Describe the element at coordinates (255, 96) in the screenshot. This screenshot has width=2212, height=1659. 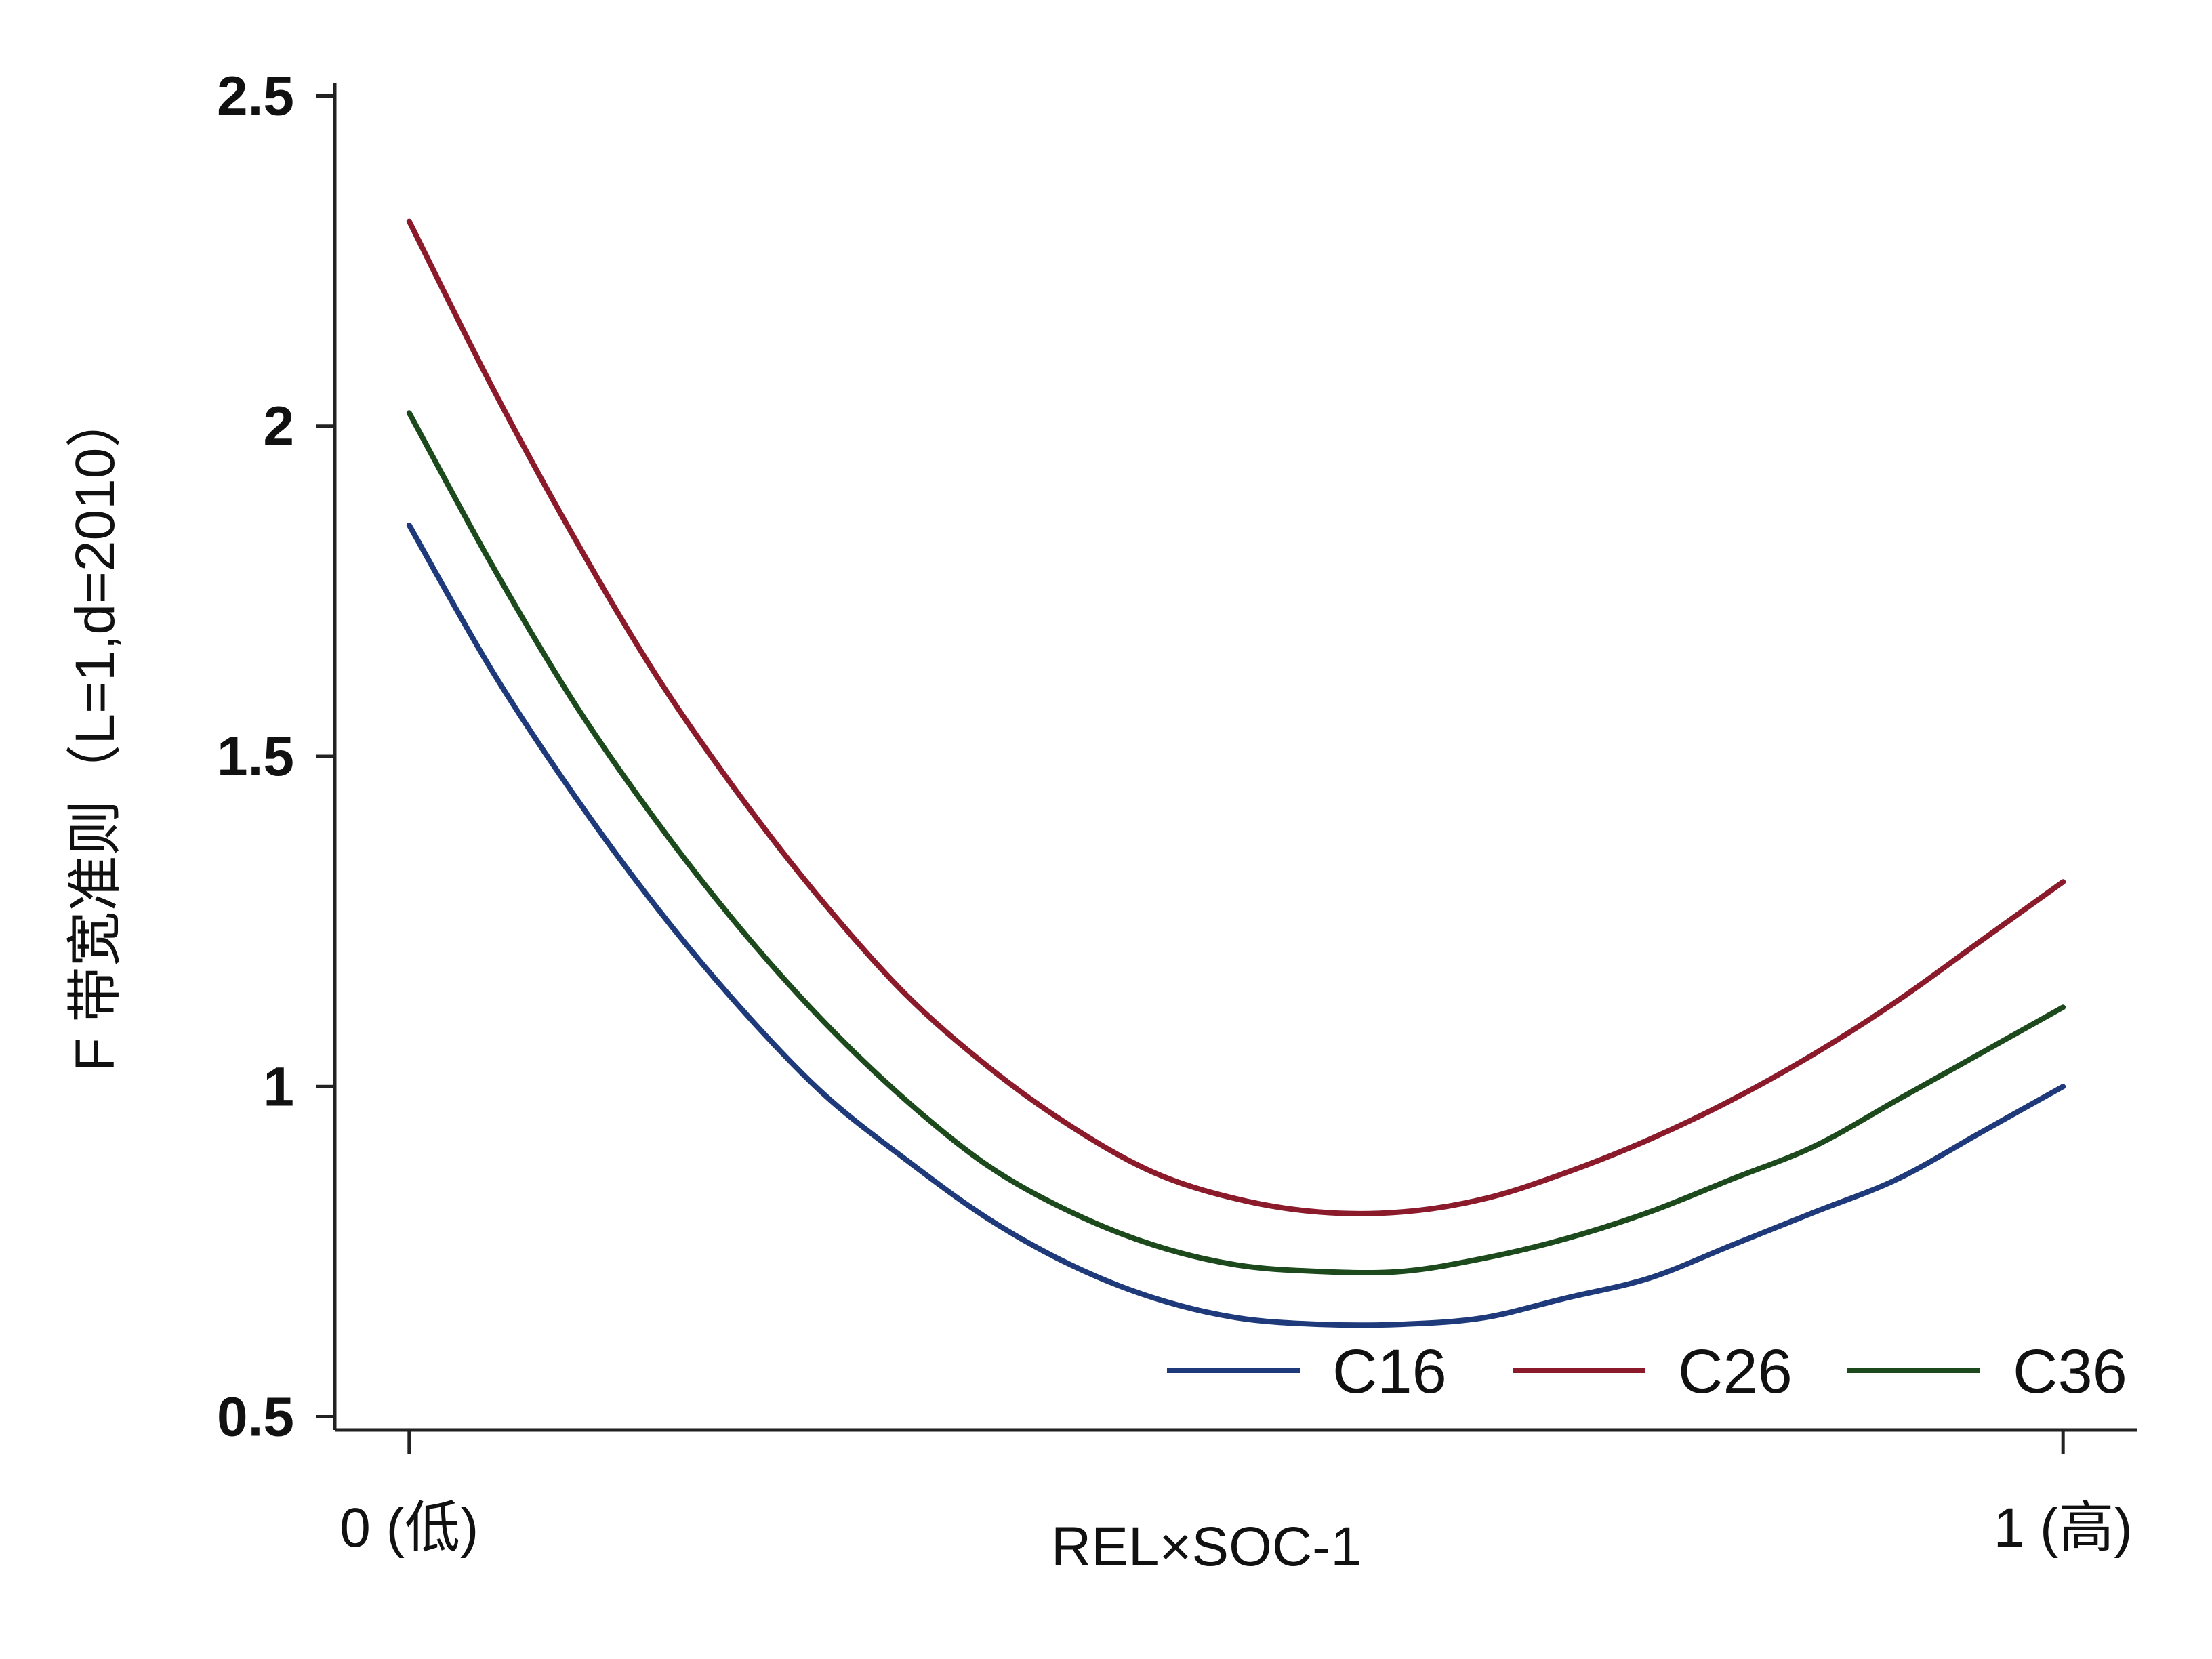
I see `y-tick-label: 2.5` at that location.